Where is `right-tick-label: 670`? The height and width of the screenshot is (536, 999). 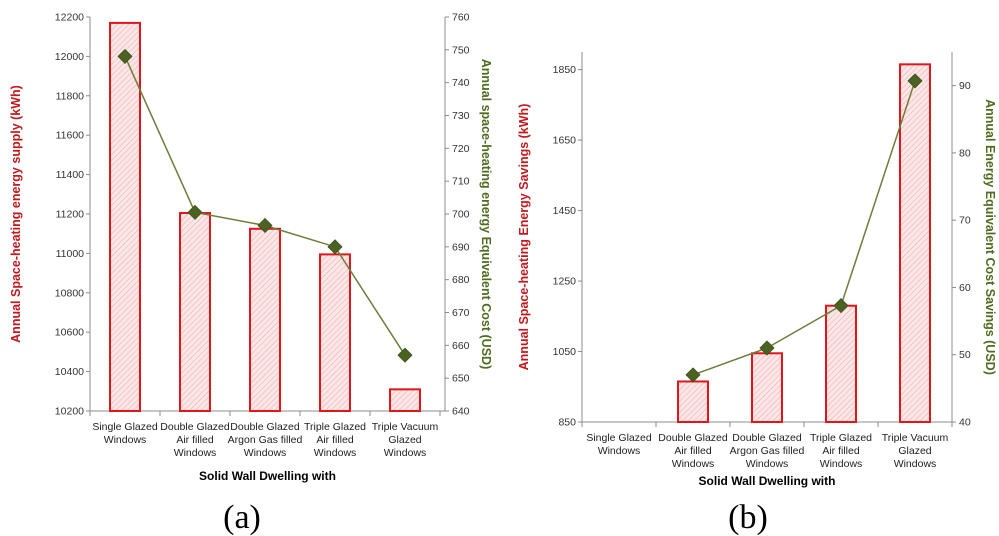
right-tick-label: 670 is located at coordinates (461, 313).